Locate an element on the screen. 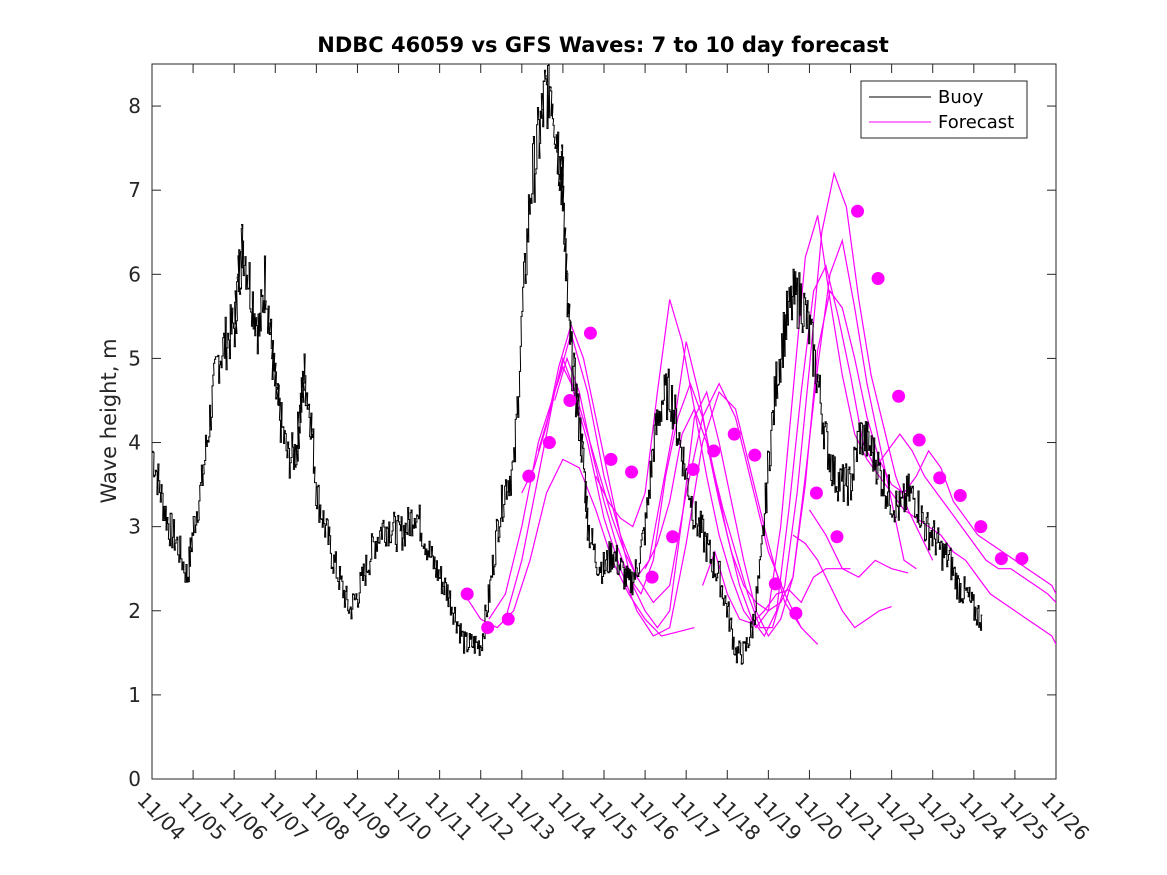  y-tick-label: 8 is located at coordinates (134, 106).